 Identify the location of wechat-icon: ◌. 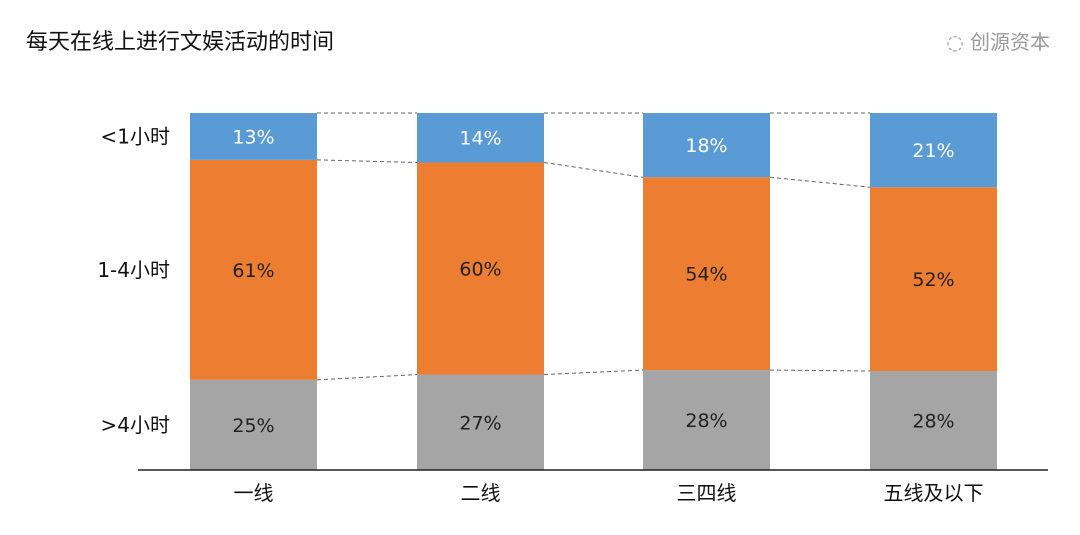
(958, 42).